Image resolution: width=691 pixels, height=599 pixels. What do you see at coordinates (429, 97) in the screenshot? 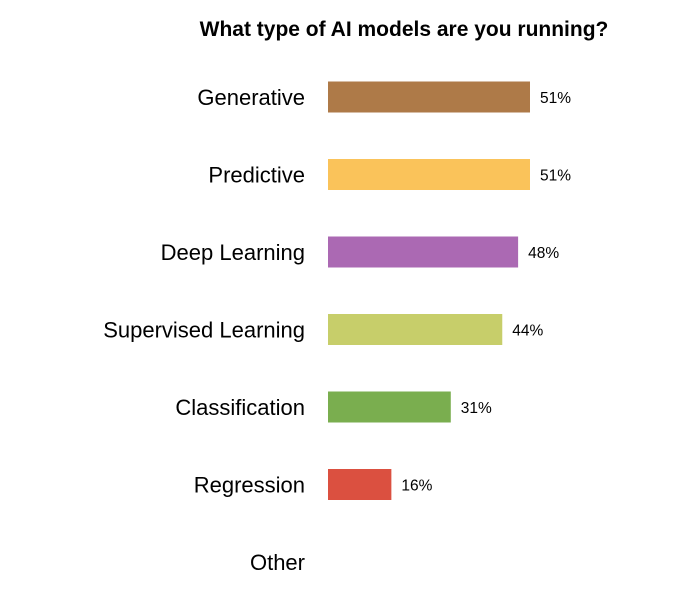
I see `bar-generative` at bounding box center [429, 97].